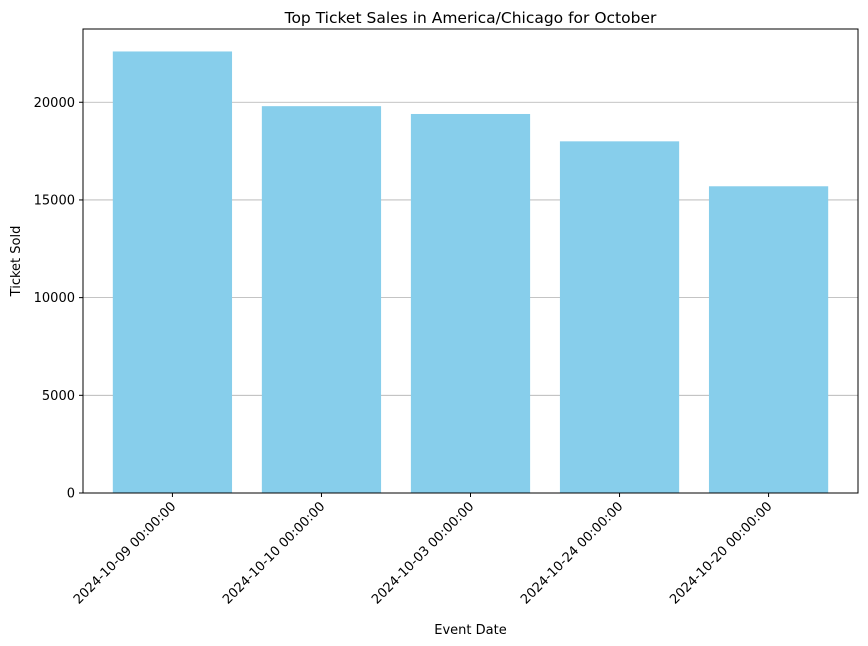 Image resolution: width=868 pixels, height=646 pixels. Describe the element at coordinates (54, 103) in the screenshot. I see `y-tick-label: 20000` at that location.